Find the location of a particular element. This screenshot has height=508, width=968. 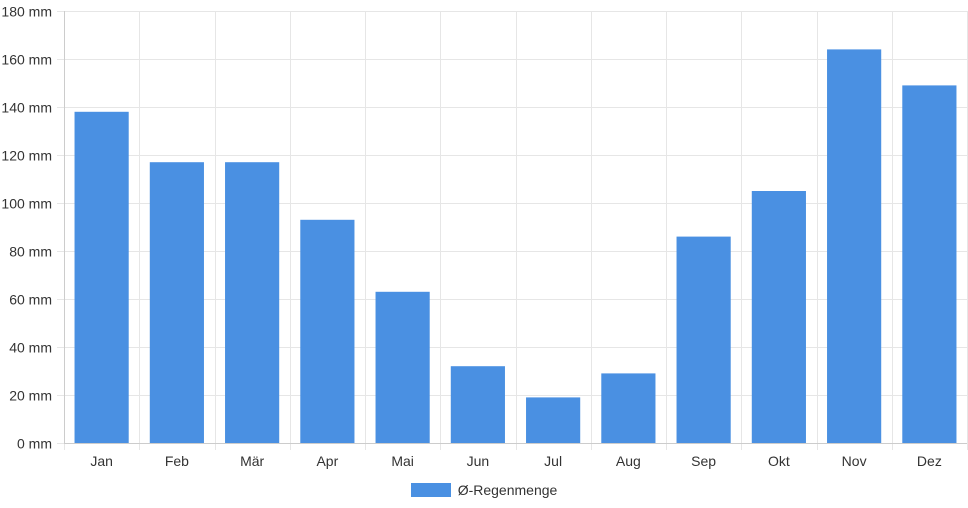

y-tick-label-120: 120 mm is located at coordinates (26, 156).